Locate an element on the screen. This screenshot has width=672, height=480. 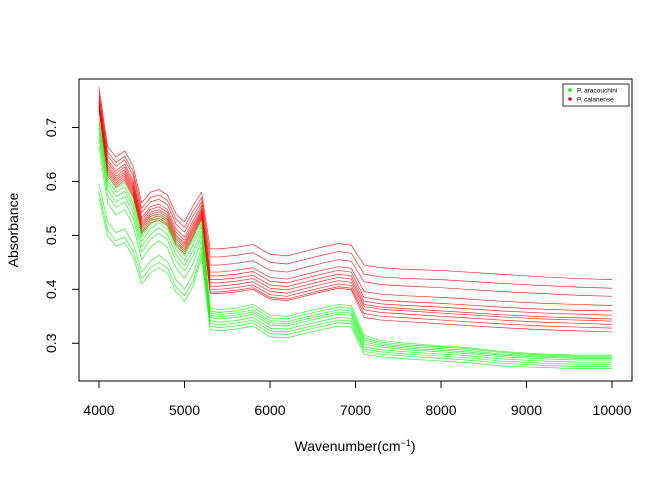
x-axis-label-superscript: −1 is located at coordinates (406, 443).